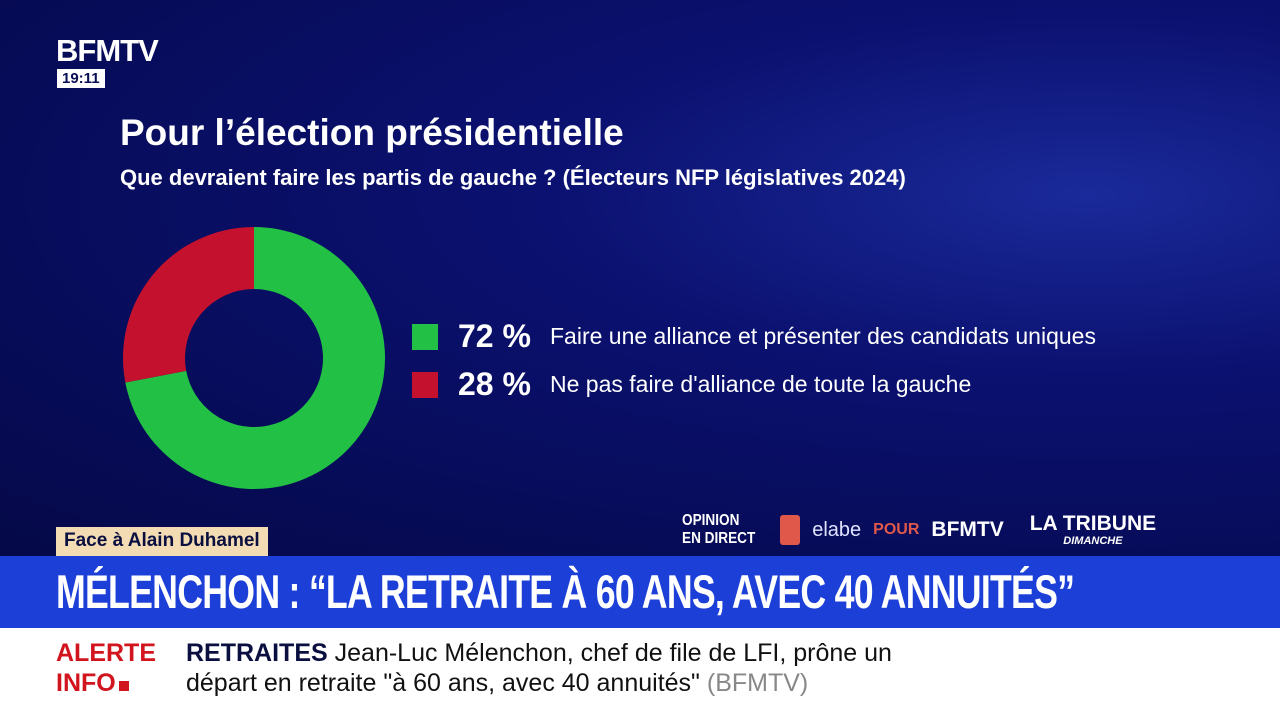 The image size is (1280, 720). What do you see at coordinates (494, 384) in the screenshot?
I see `legend-value: 28 %` at bounding box center [494, 384].